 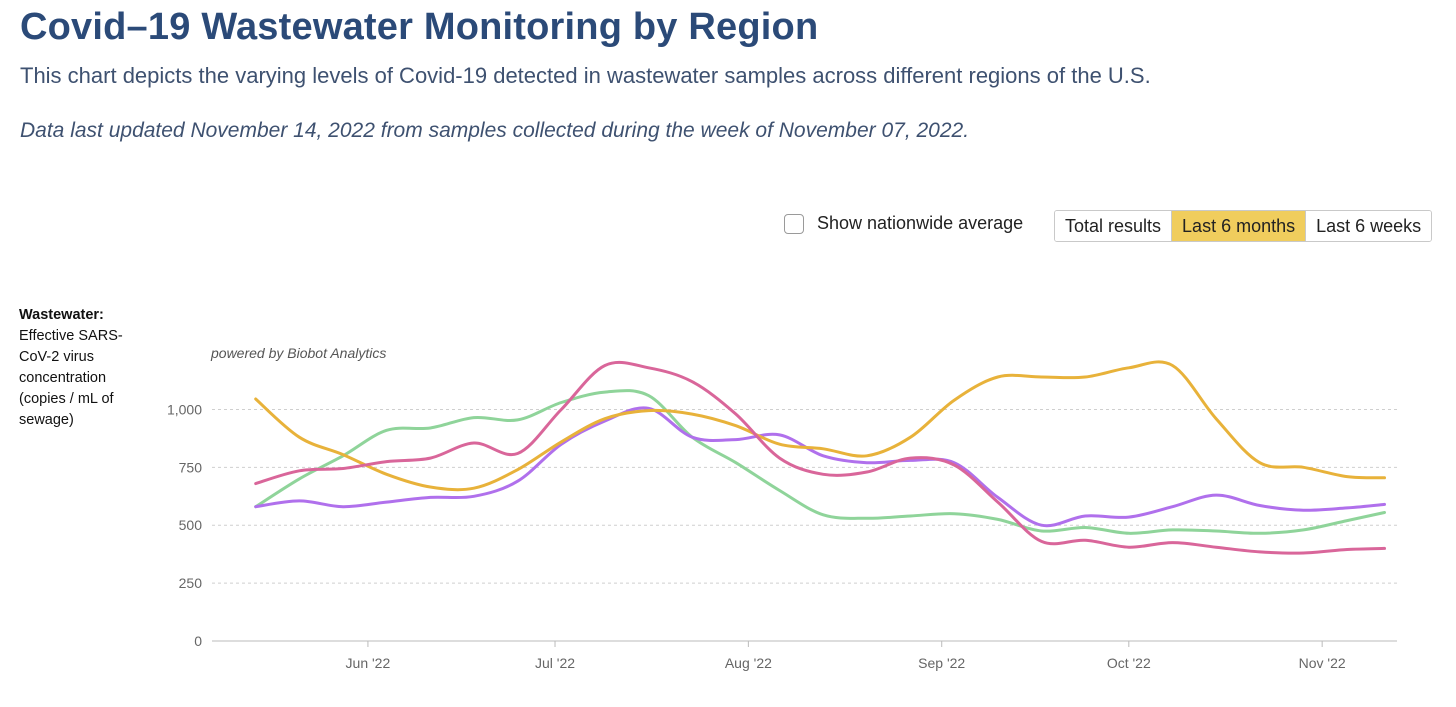 What do you see at coordinates (184, 409) in the screenshot?
I see `y-tick-label: 1,000` at bounding box center [184, 409].